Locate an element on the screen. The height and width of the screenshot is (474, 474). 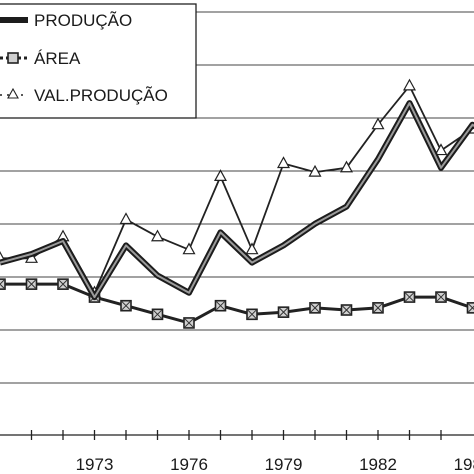
legend-item: ÁREA is located at coordinates (40, 58).